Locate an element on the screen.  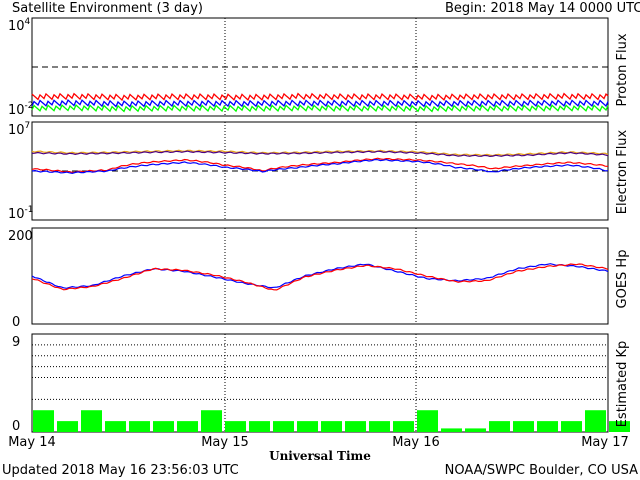
electron-ytick-bottom: 10-1 is located at coordinates (21, 213).